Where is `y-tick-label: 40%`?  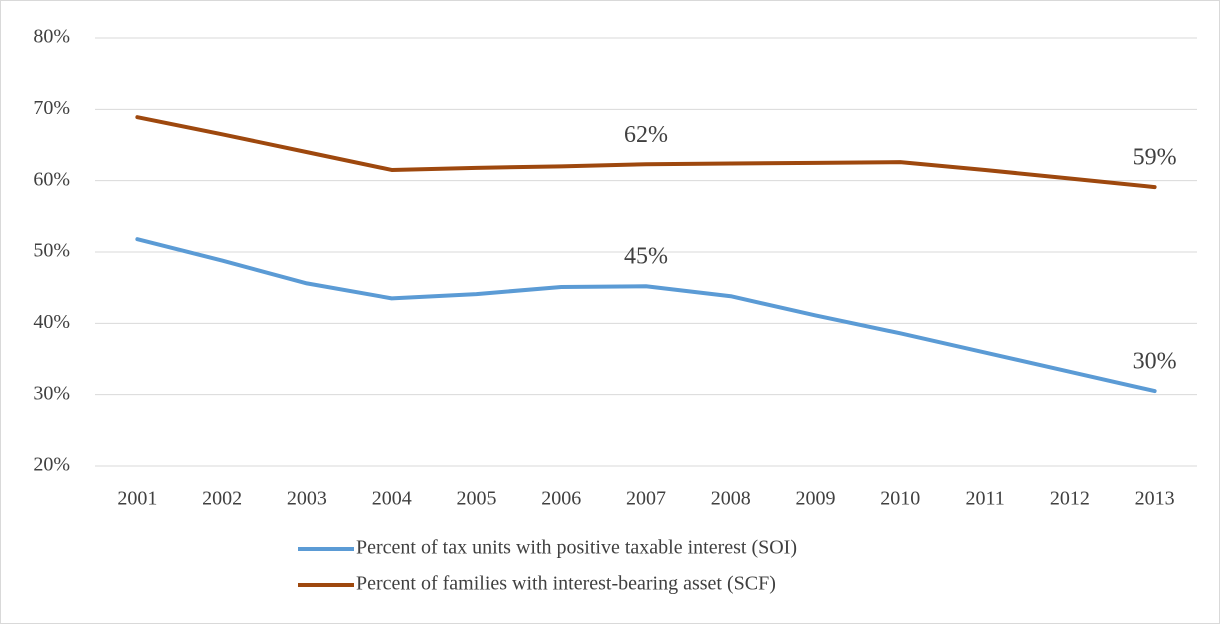
y-tick-label: 40% is located at coordinates (51, 322).